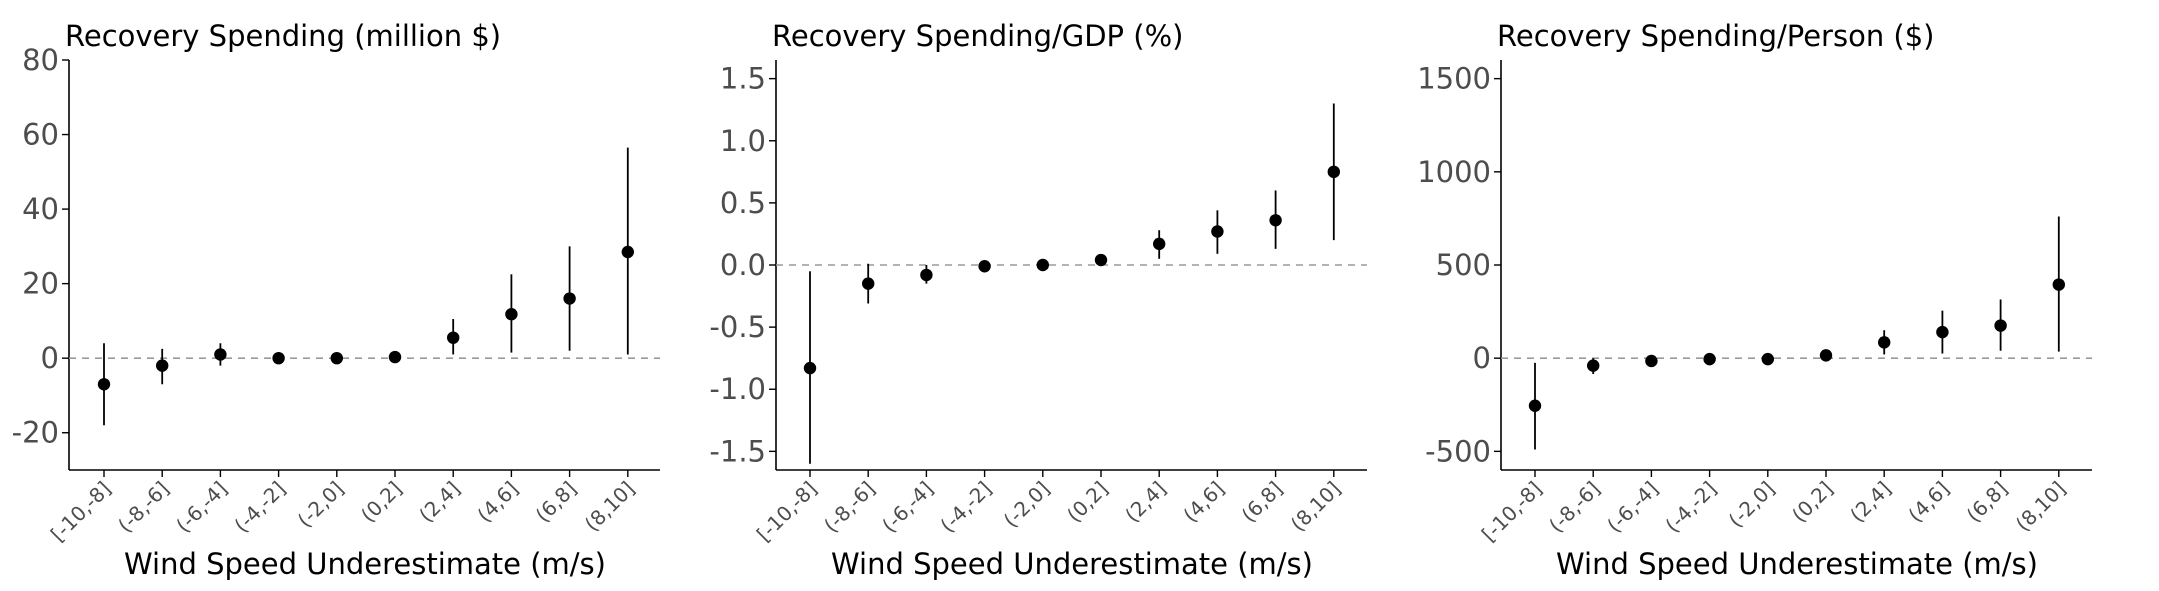 This screenshot has width=2159, height=591. I want to click on y-tick-label: 500, so click(1463, 265).